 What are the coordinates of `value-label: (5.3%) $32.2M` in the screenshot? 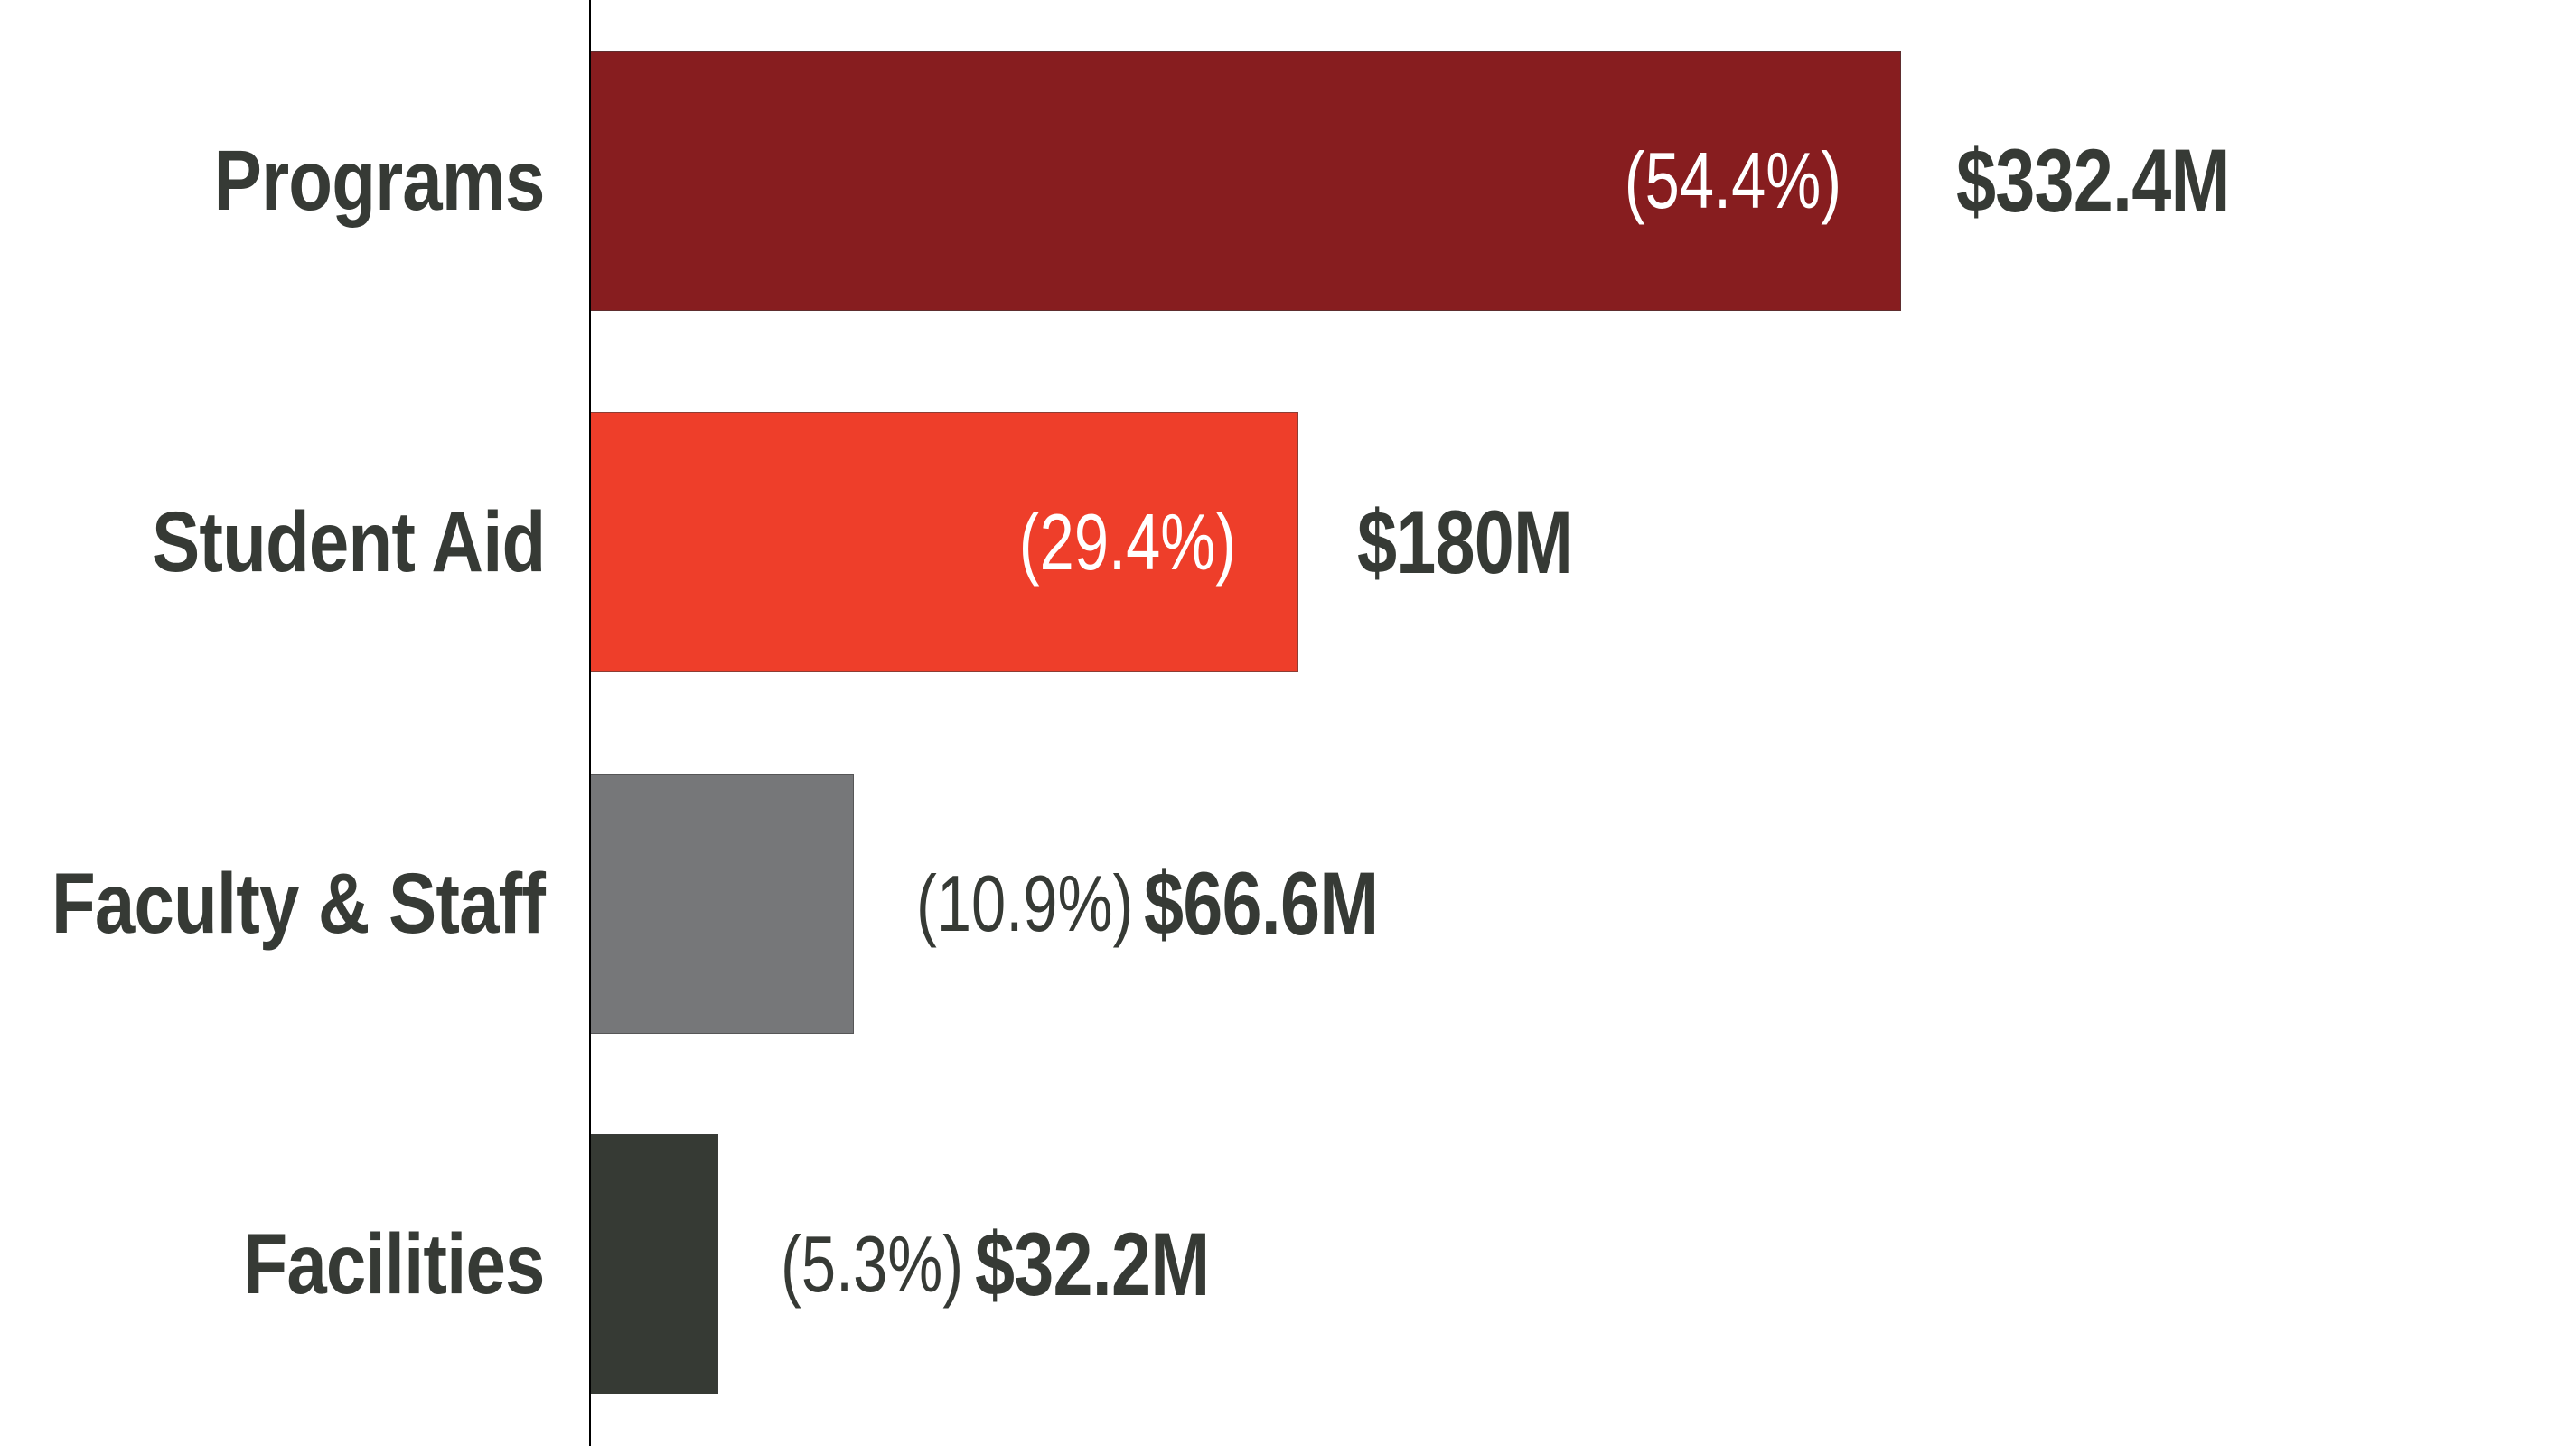 It's located at (1024, 1264).